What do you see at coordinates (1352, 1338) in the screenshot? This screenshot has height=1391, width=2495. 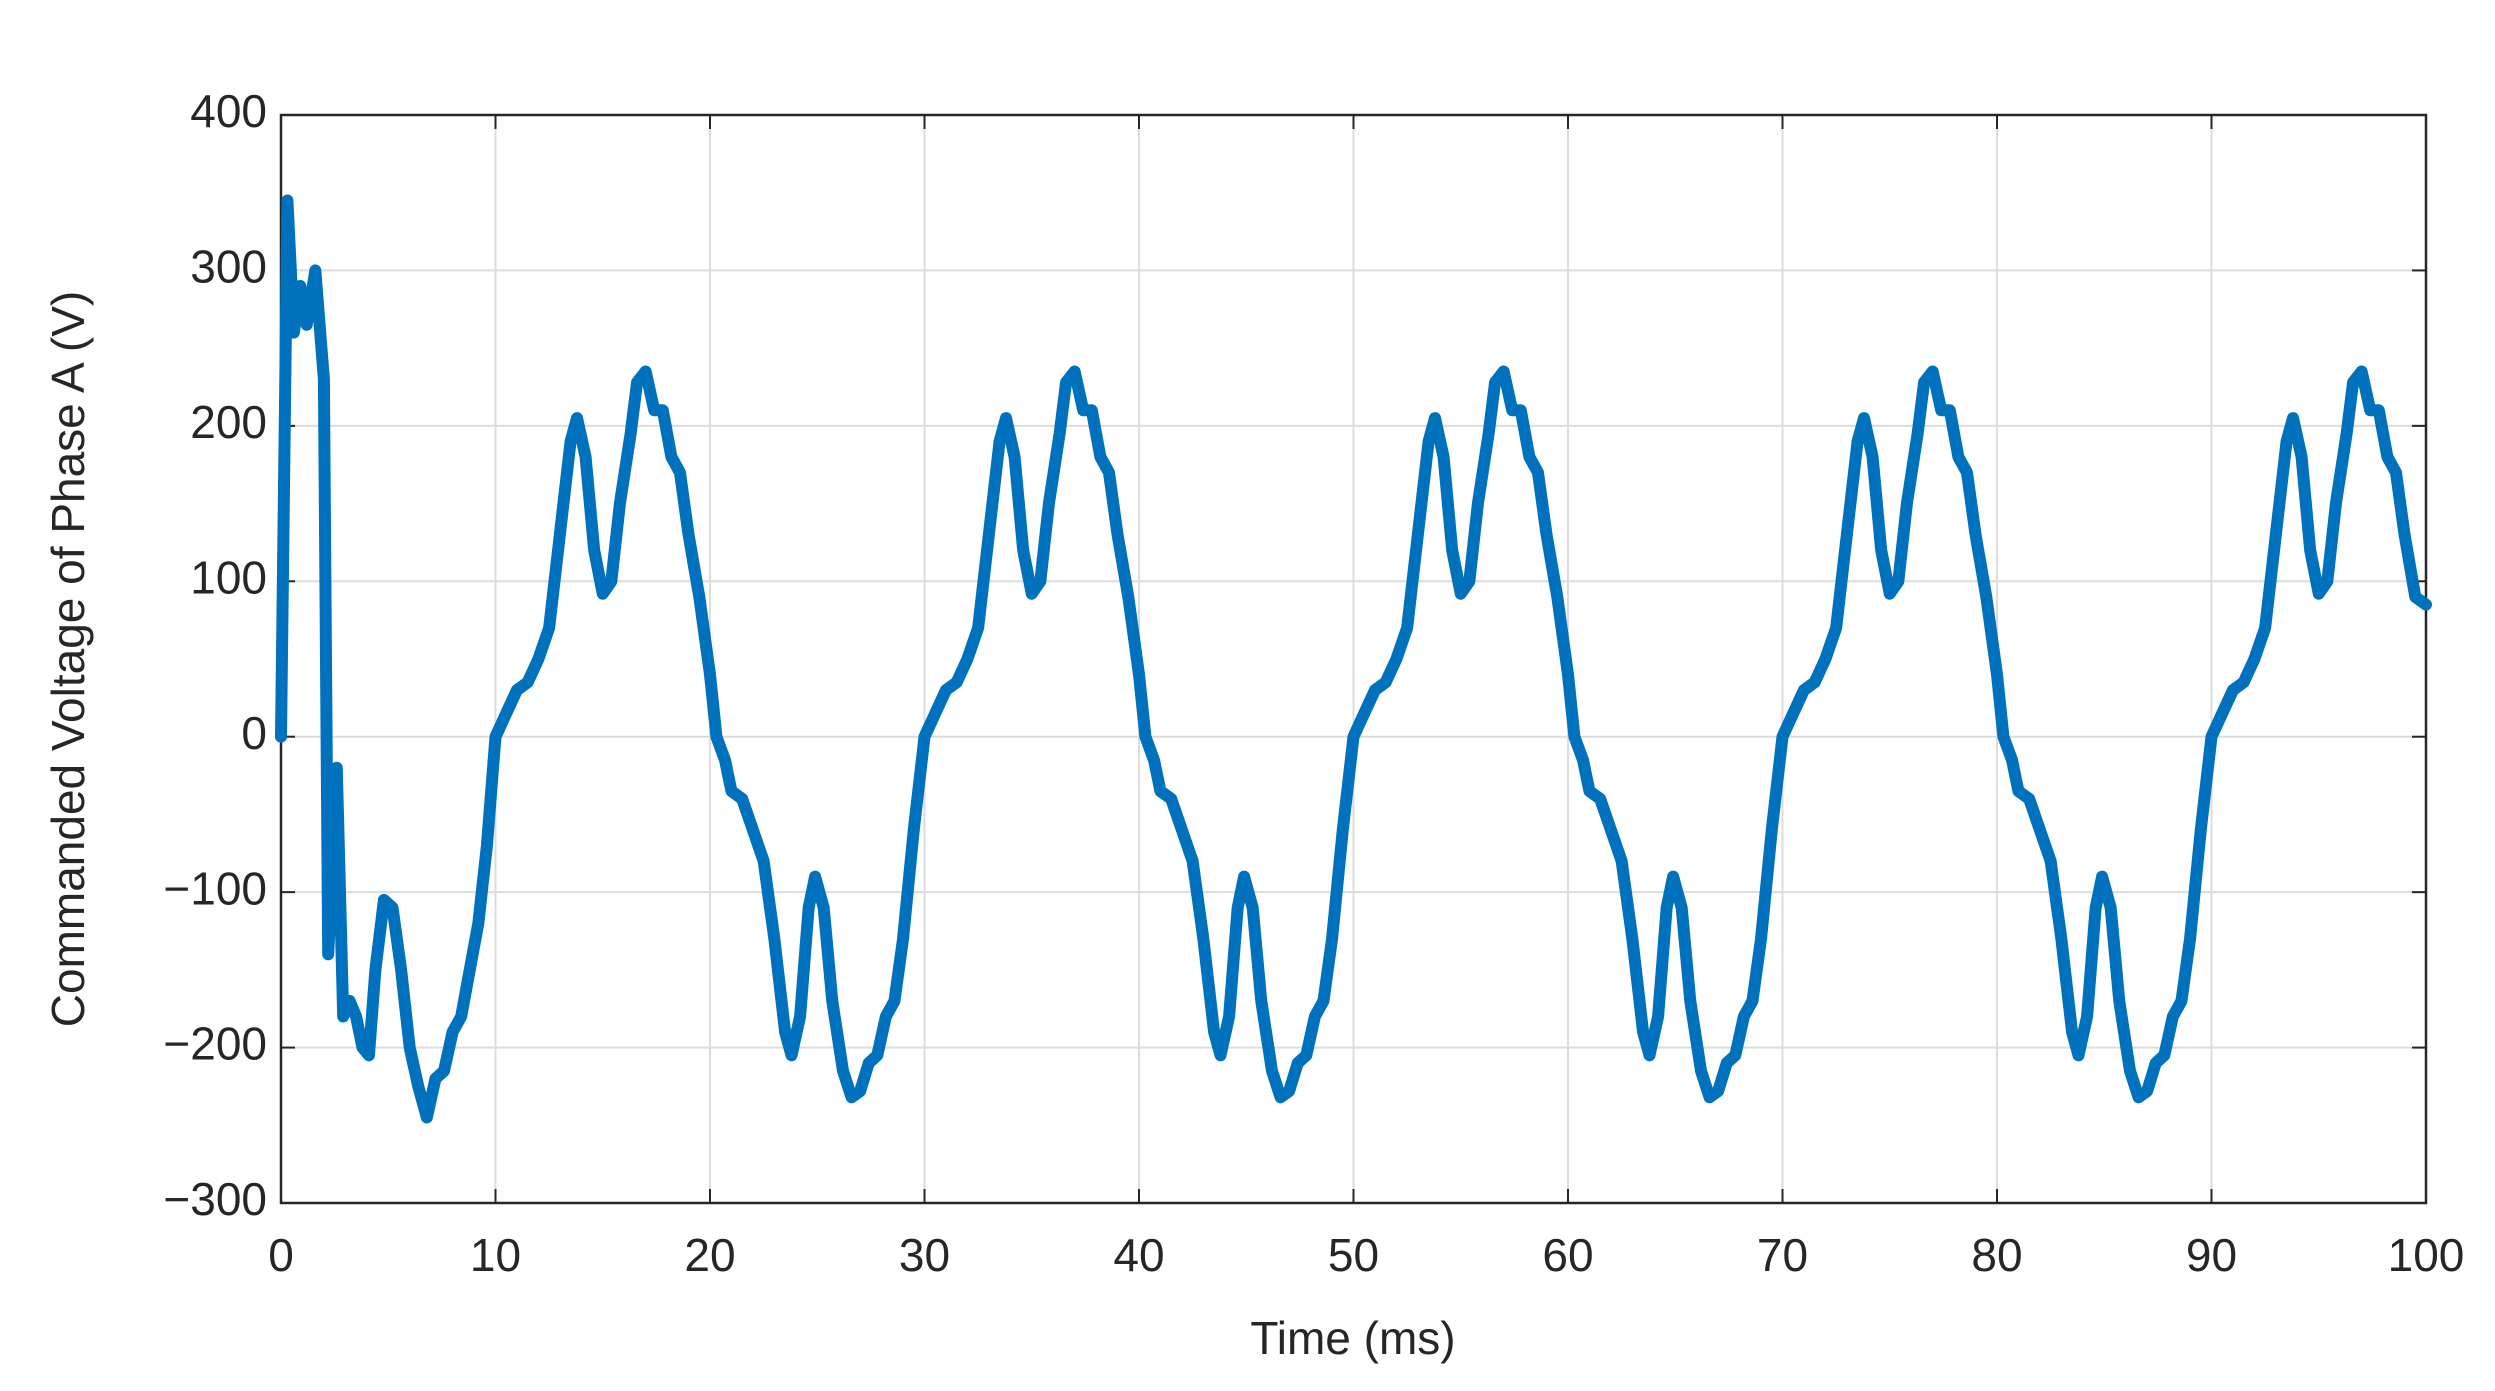 I see `x-axis-label: Time (ms)` at bounding box center [1352, 1338].